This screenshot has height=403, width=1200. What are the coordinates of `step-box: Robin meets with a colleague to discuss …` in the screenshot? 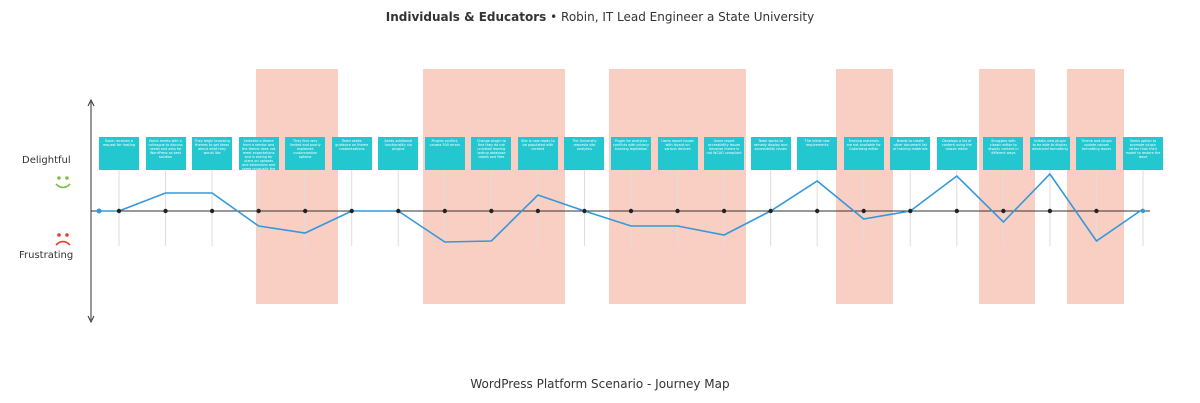 It's located at (165, 153).